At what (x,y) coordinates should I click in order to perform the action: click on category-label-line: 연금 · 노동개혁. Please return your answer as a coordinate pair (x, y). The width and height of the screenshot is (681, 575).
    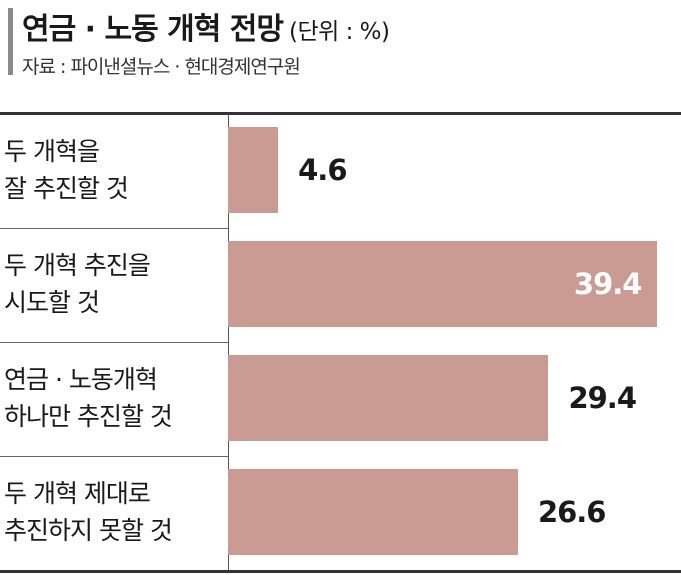
    Looking at the image, I should click on (81, 379).